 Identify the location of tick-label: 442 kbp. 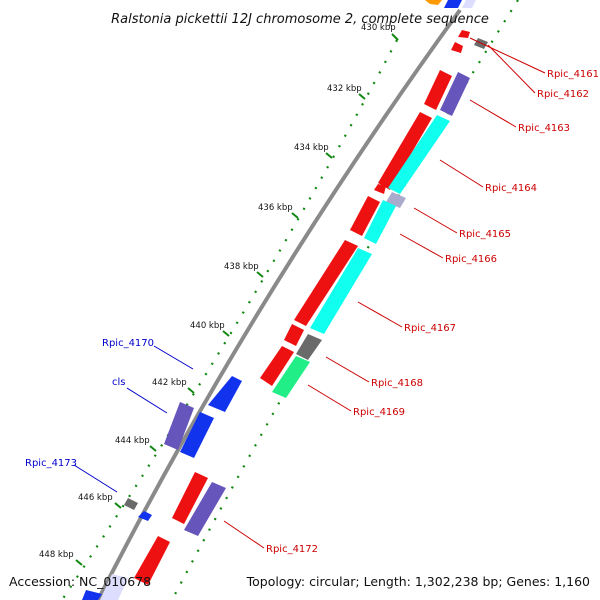
(169, 383).